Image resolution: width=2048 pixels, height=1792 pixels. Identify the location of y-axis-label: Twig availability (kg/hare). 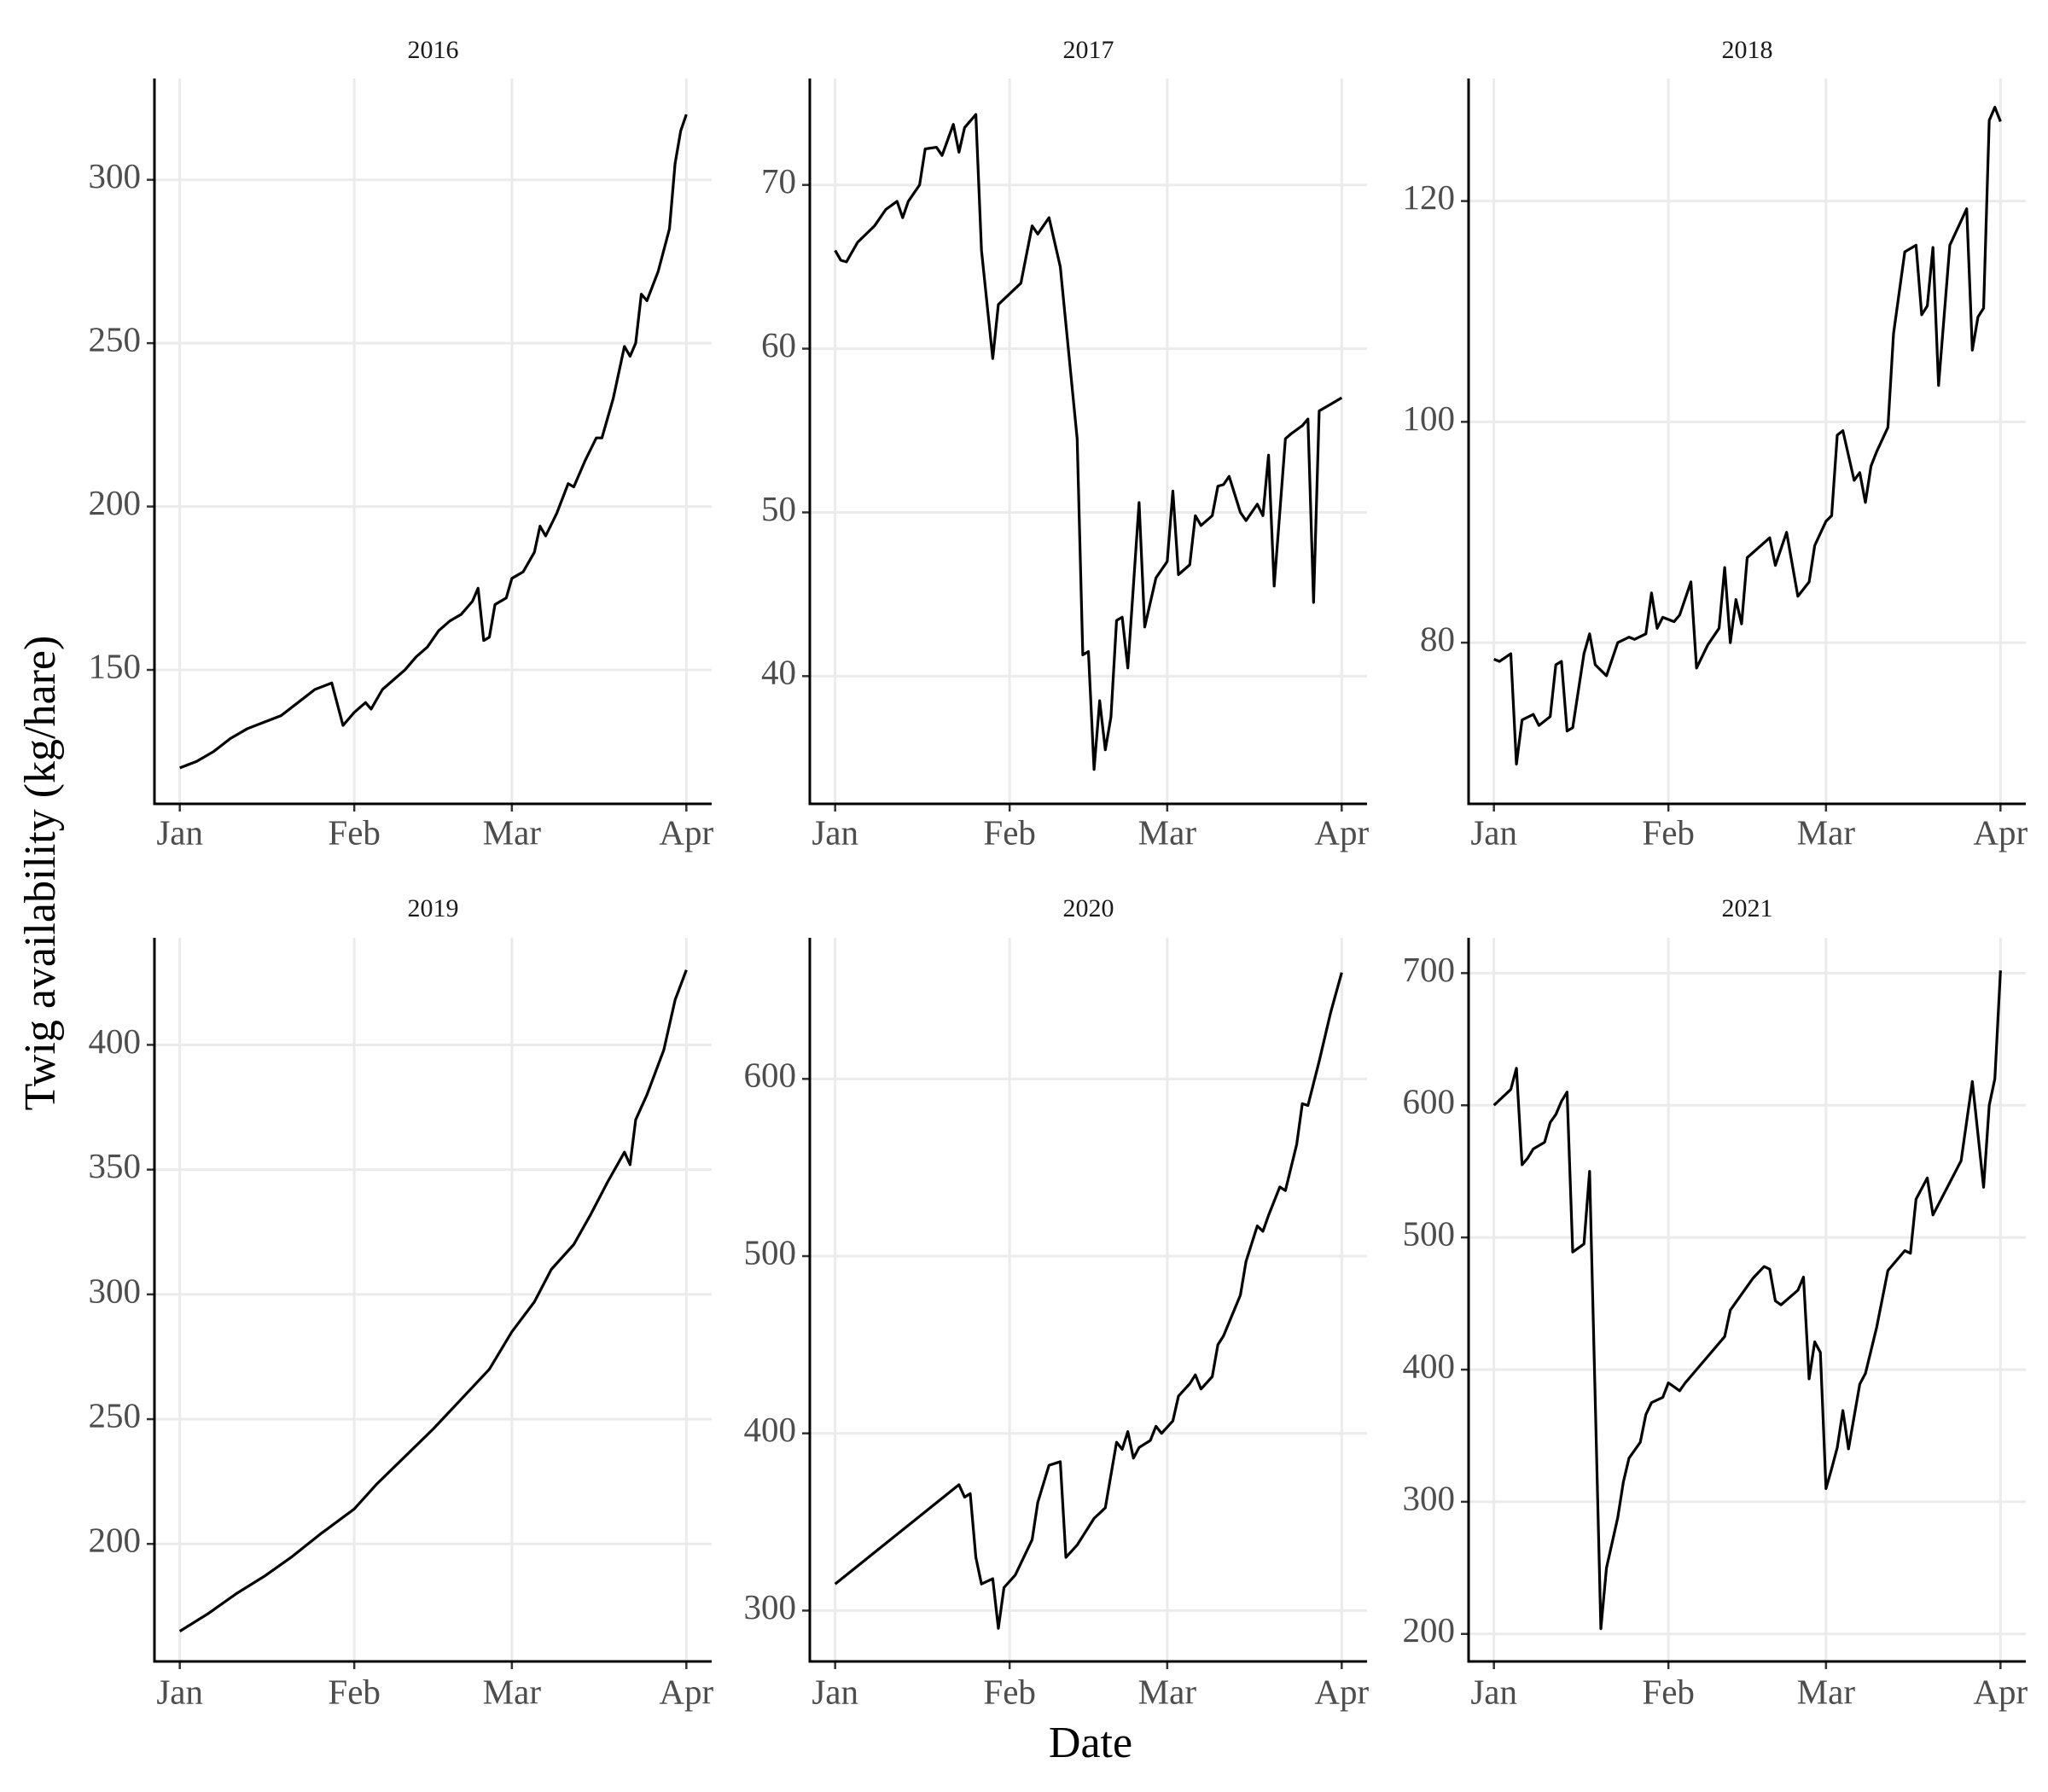
(40, 873).